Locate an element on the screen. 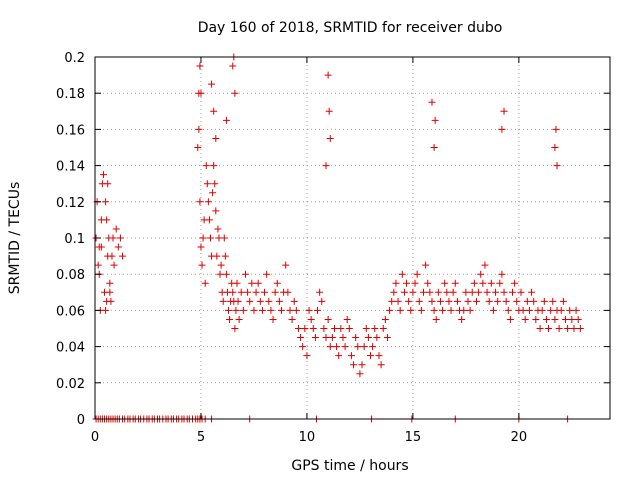  y-tick-label: 0.14 is located at coordinates (70, 167).